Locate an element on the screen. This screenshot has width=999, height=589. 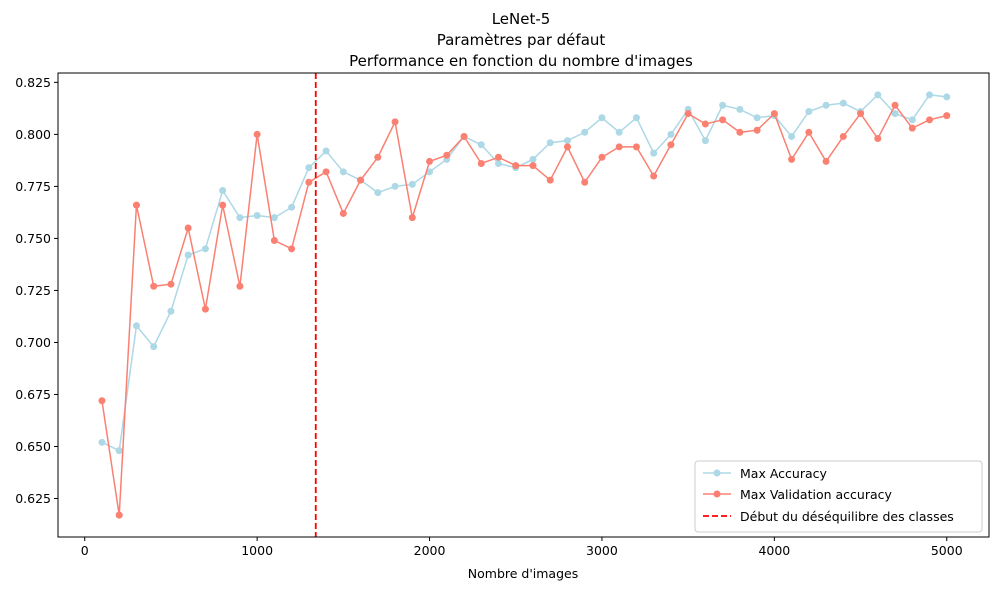
x-tick-label: 5000 is located at coordinates (947, 550).